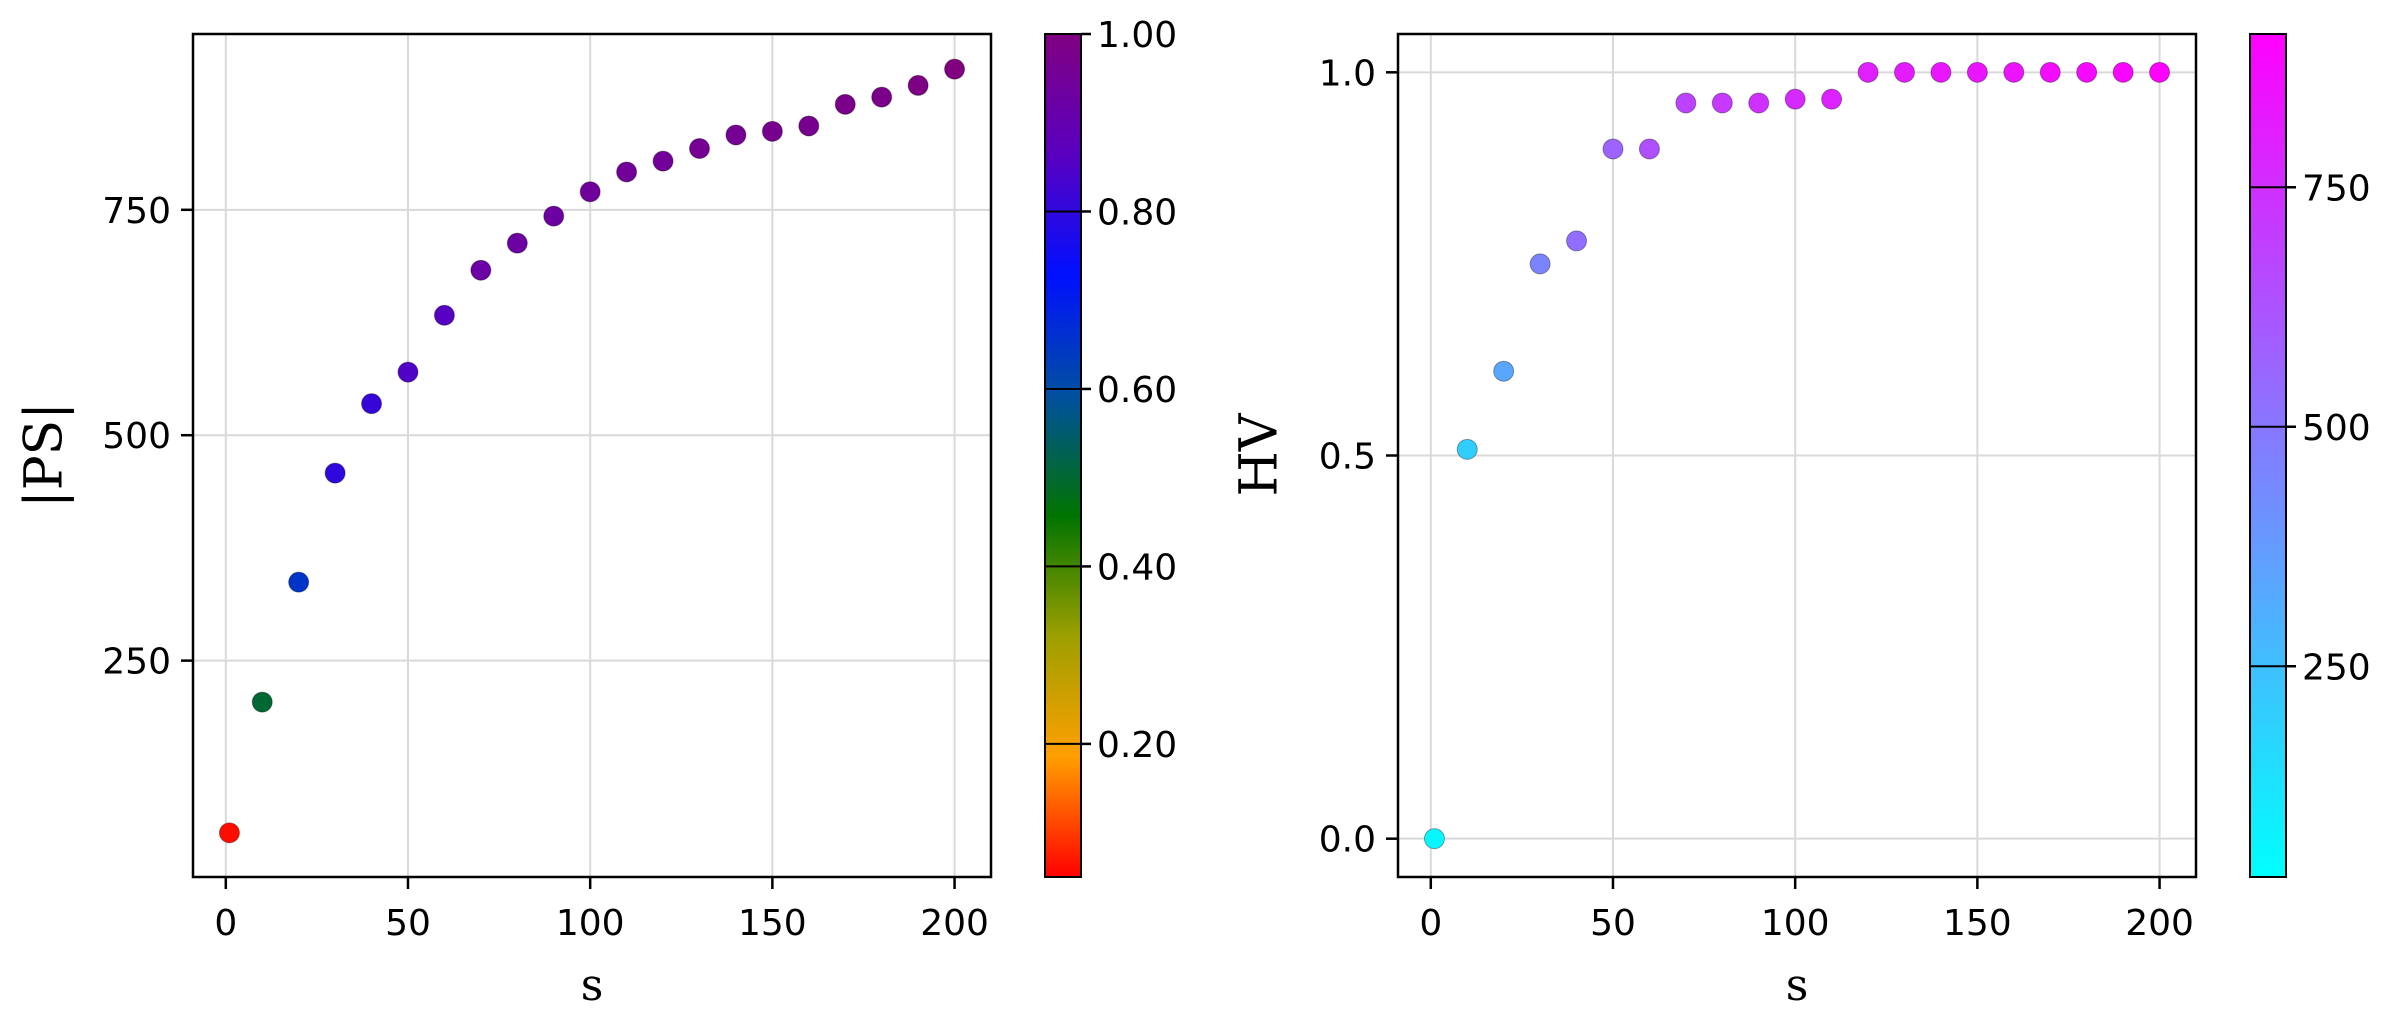 This screenshot has width=2400, height=1036. I want to click on colorbar-tick-label: 500, so click(2336, 428).